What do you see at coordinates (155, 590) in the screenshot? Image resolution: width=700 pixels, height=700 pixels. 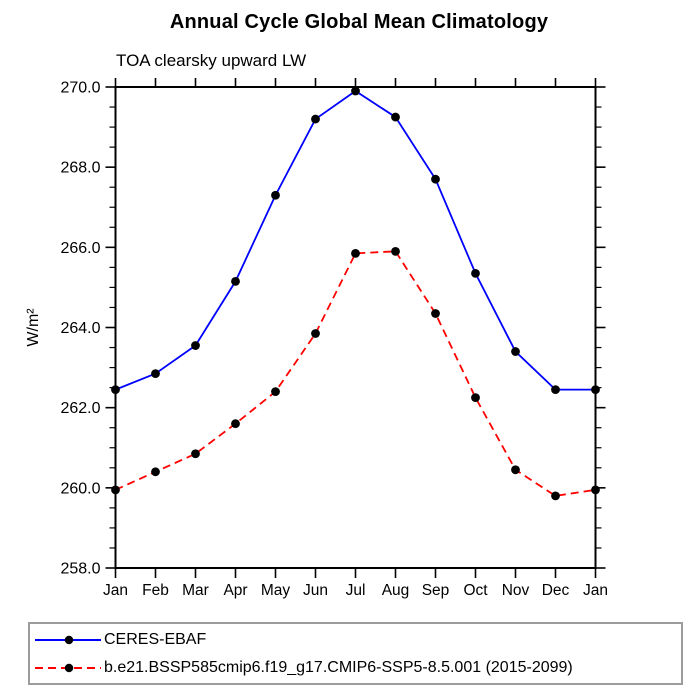 I see `x-axis-tick-label: Feb` at bounding box center [155, 590].